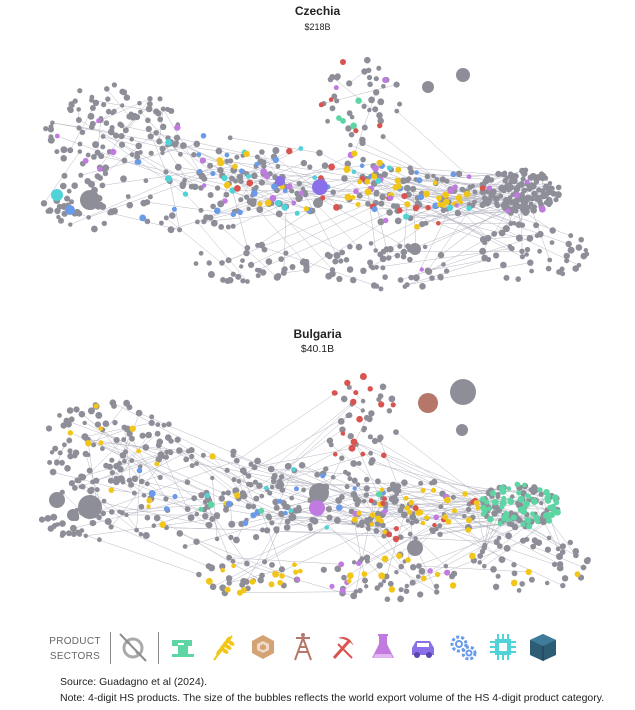 Image resolution: width=635 pixels, height=710 pixels. I want to click on legend-label: PRODUCT SECTORS, so click(75, 649).